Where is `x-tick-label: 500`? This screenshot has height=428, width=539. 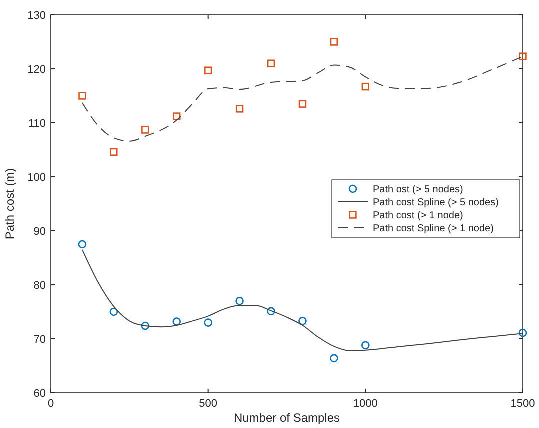
x-tick-label: 500 is located at coordinates (208, 404).